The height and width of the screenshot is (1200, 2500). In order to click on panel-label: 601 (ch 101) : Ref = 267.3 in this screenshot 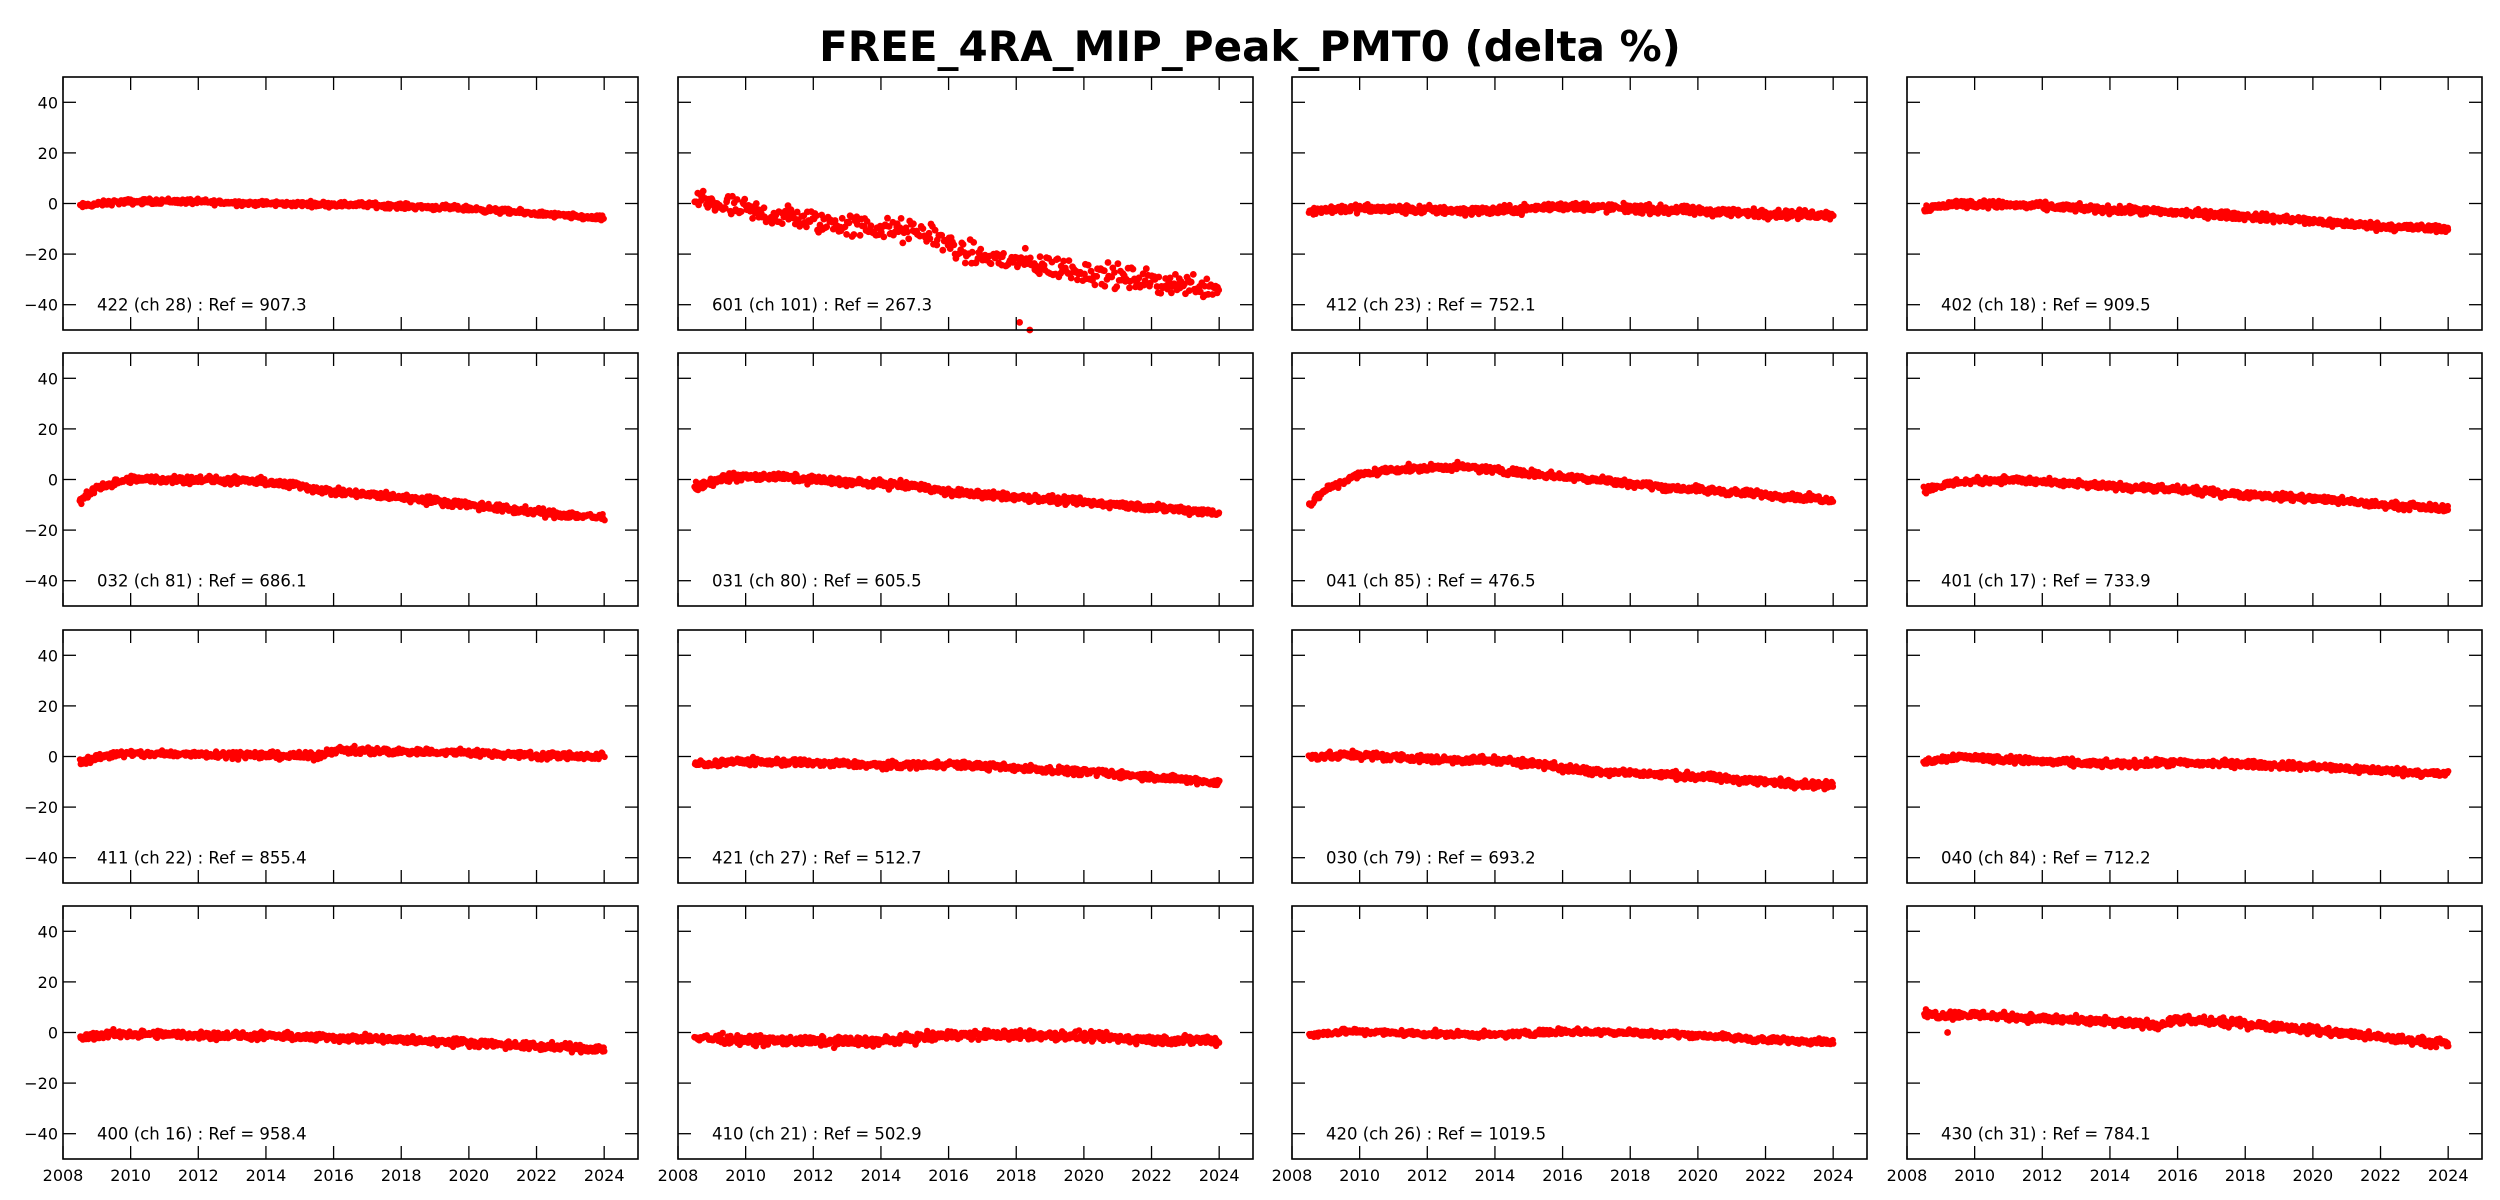, I will do `click(822, 305)`.